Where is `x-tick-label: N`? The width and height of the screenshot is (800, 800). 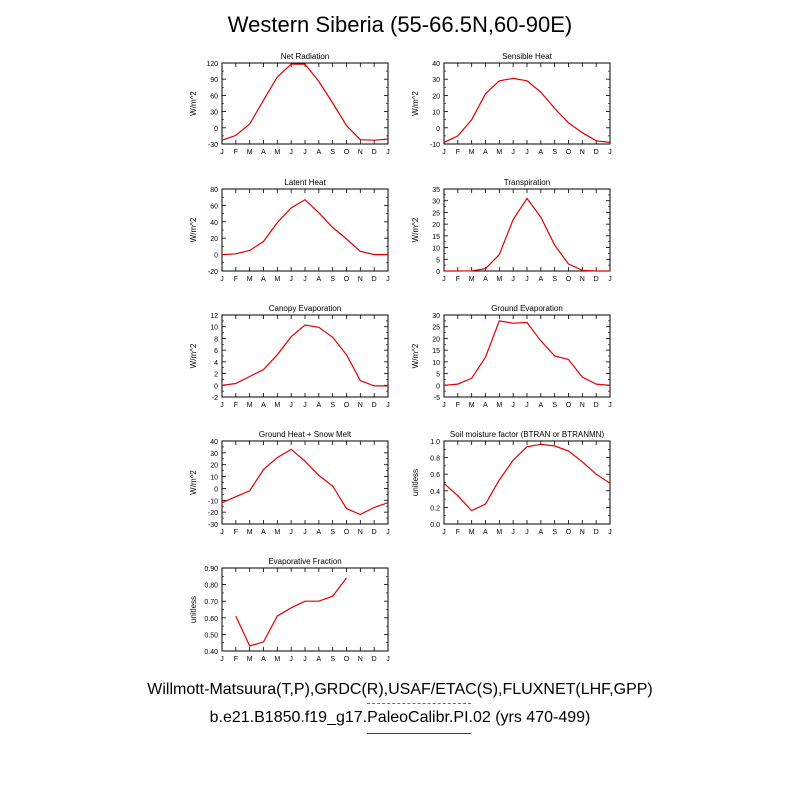
x-tick-label: N is located at coordinates (582, 532).